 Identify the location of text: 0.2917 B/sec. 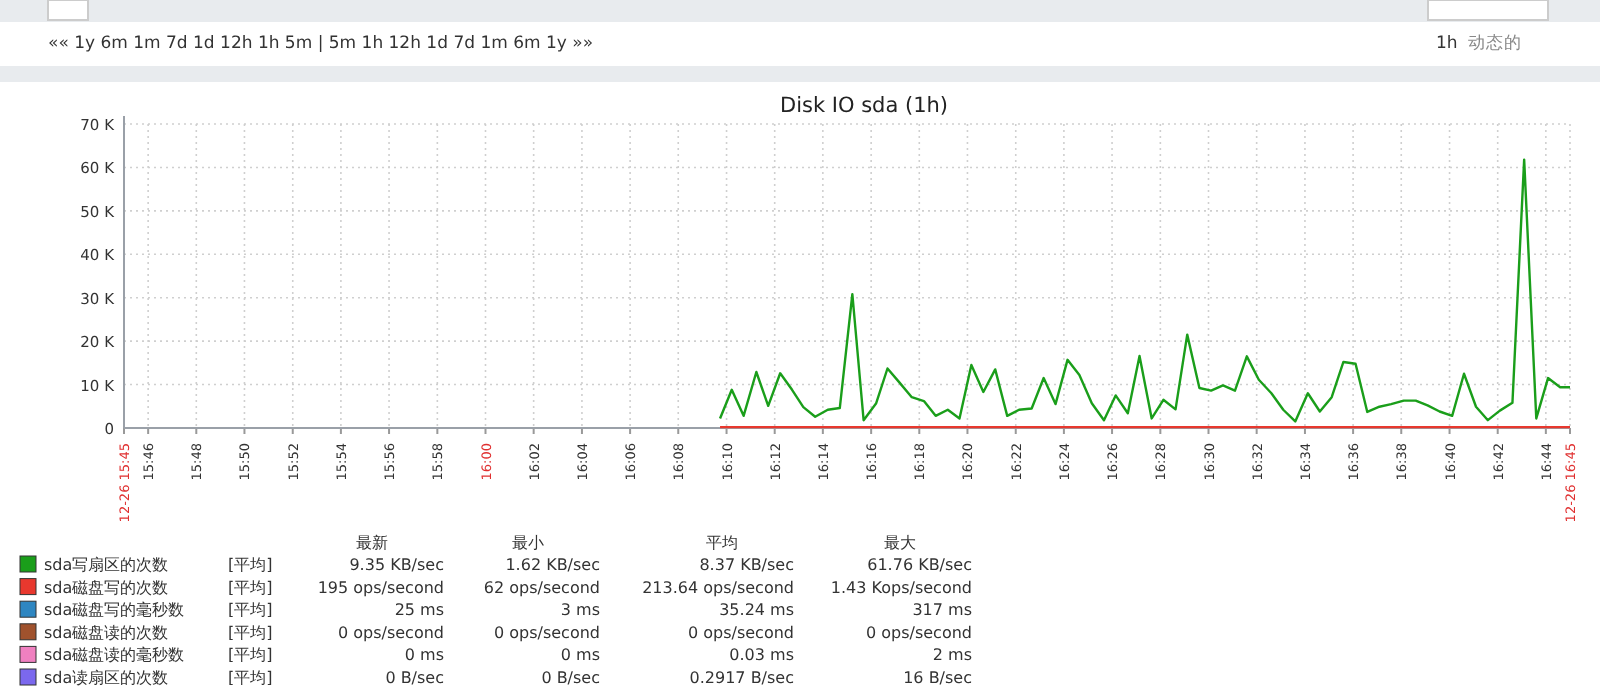
(741, 677).